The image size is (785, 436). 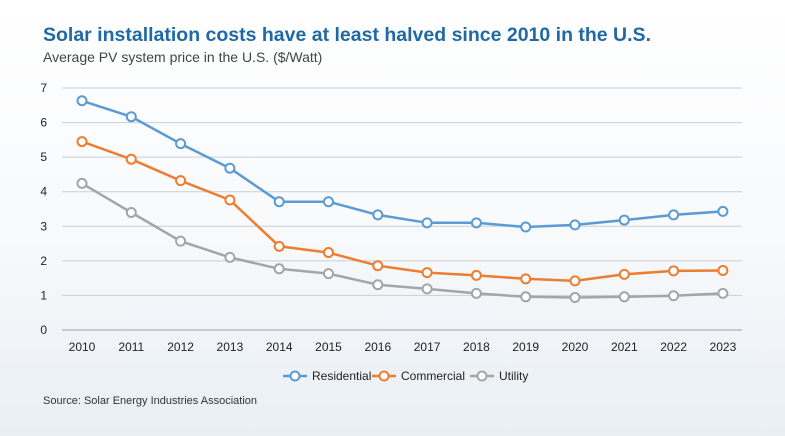 What do you see at coordinates (328, 347) in the screenshot?
I see `x-tick-label: 2015` at bounding box center [328, 347].